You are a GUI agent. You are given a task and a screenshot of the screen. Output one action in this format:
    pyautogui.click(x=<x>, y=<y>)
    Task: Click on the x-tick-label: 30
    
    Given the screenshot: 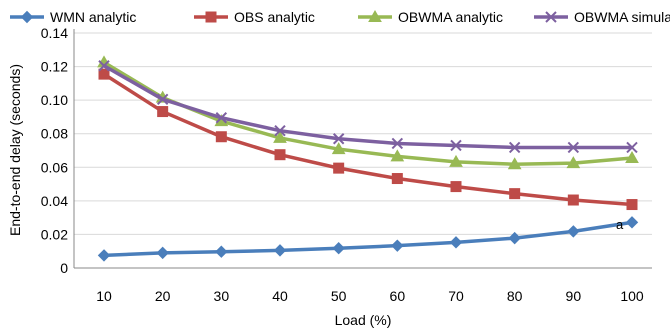 What is the action you would take?
    pyautogui.click(x=222, y=296)
    